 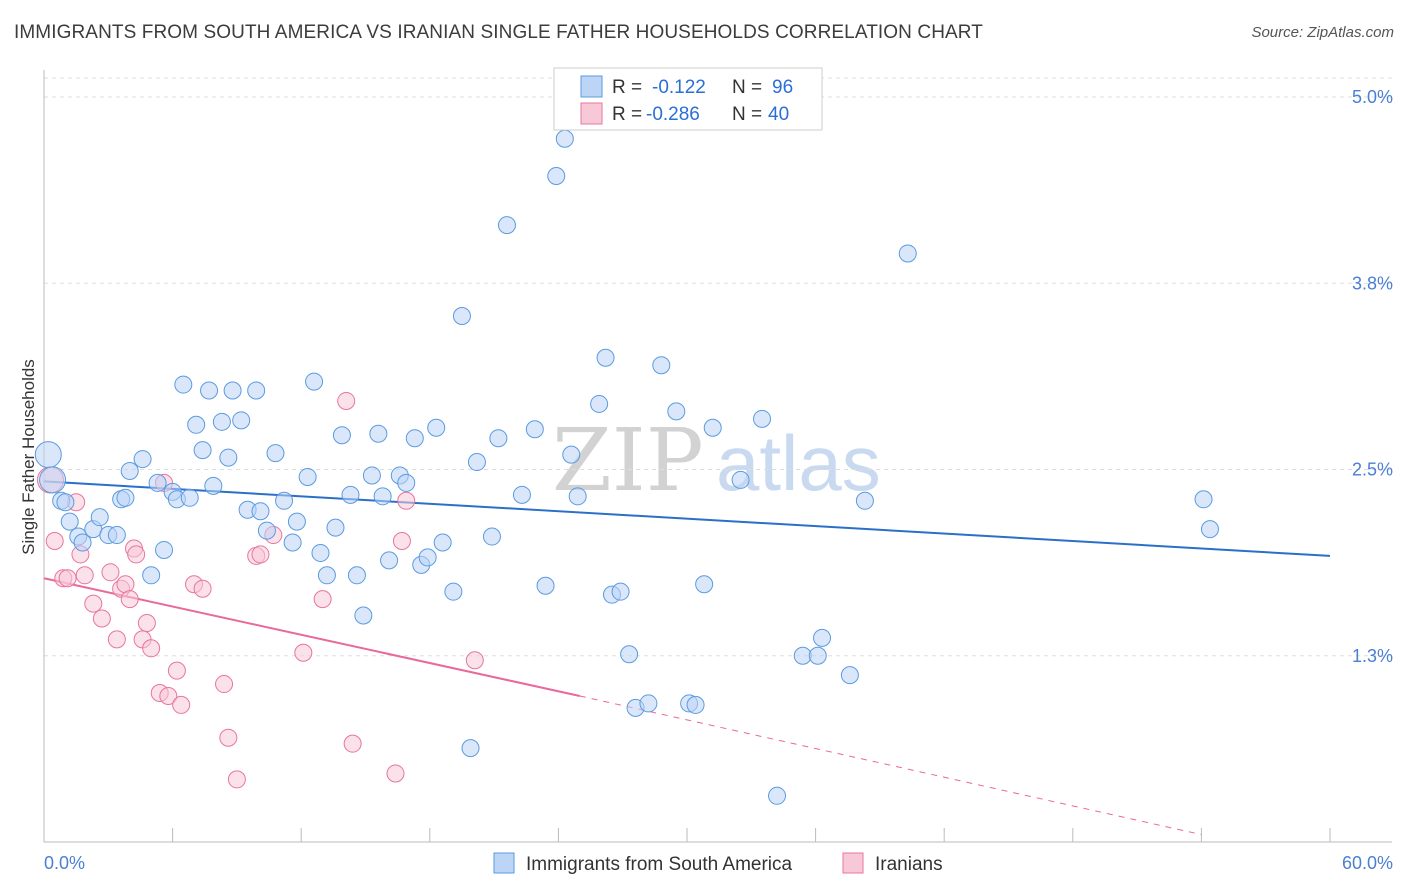 What do you see at coordinates (673, 114) in the screenshot?
I see `legend-r-value-2: -0.286` at bounding box center [673, 114].